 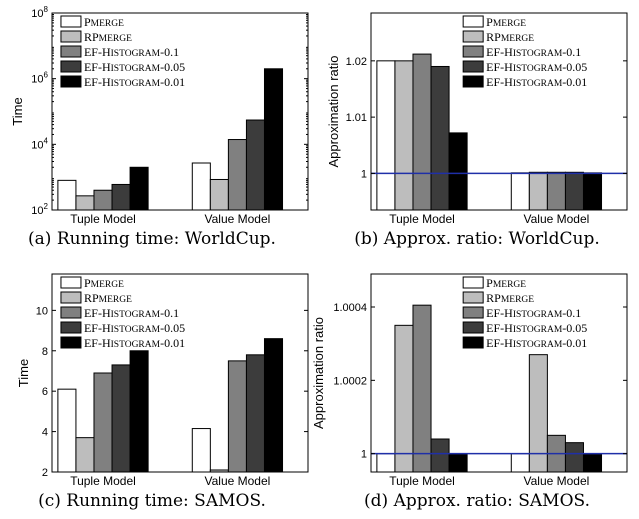 What do you see at coordinates (45, 473) in the screenshot?
I see `y-tick-label: 2` at bounding box center [45, 473].